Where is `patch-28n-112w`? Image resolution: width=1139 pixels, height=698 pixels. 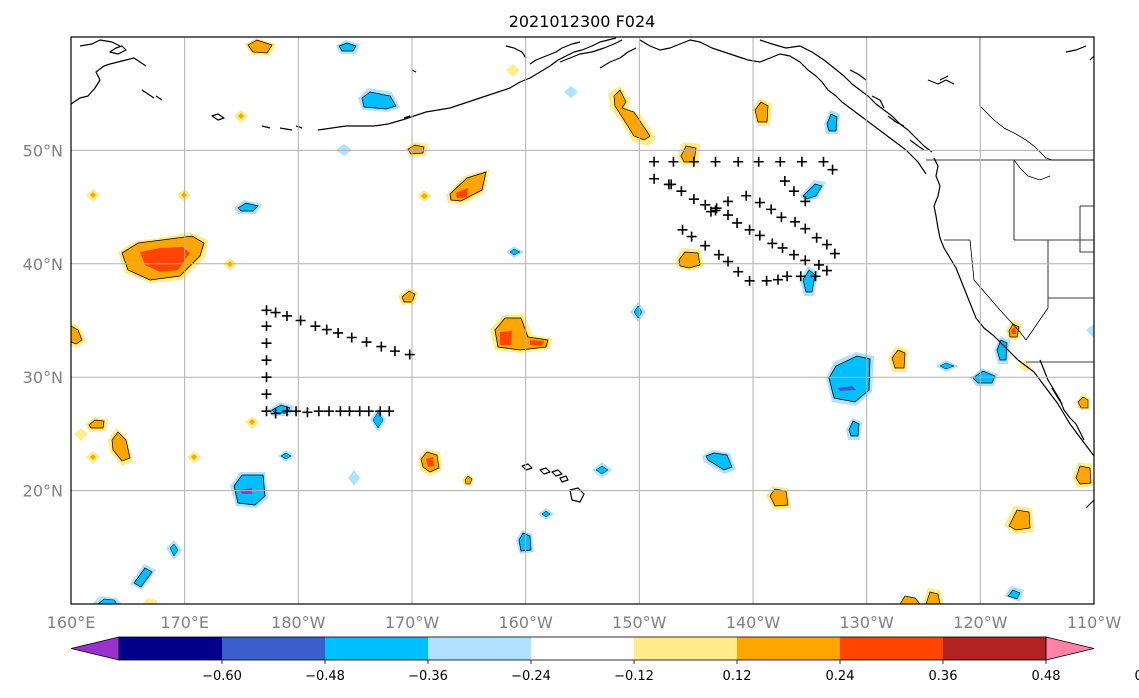
patch-28n-112w is located at coordinates (1083, 402).